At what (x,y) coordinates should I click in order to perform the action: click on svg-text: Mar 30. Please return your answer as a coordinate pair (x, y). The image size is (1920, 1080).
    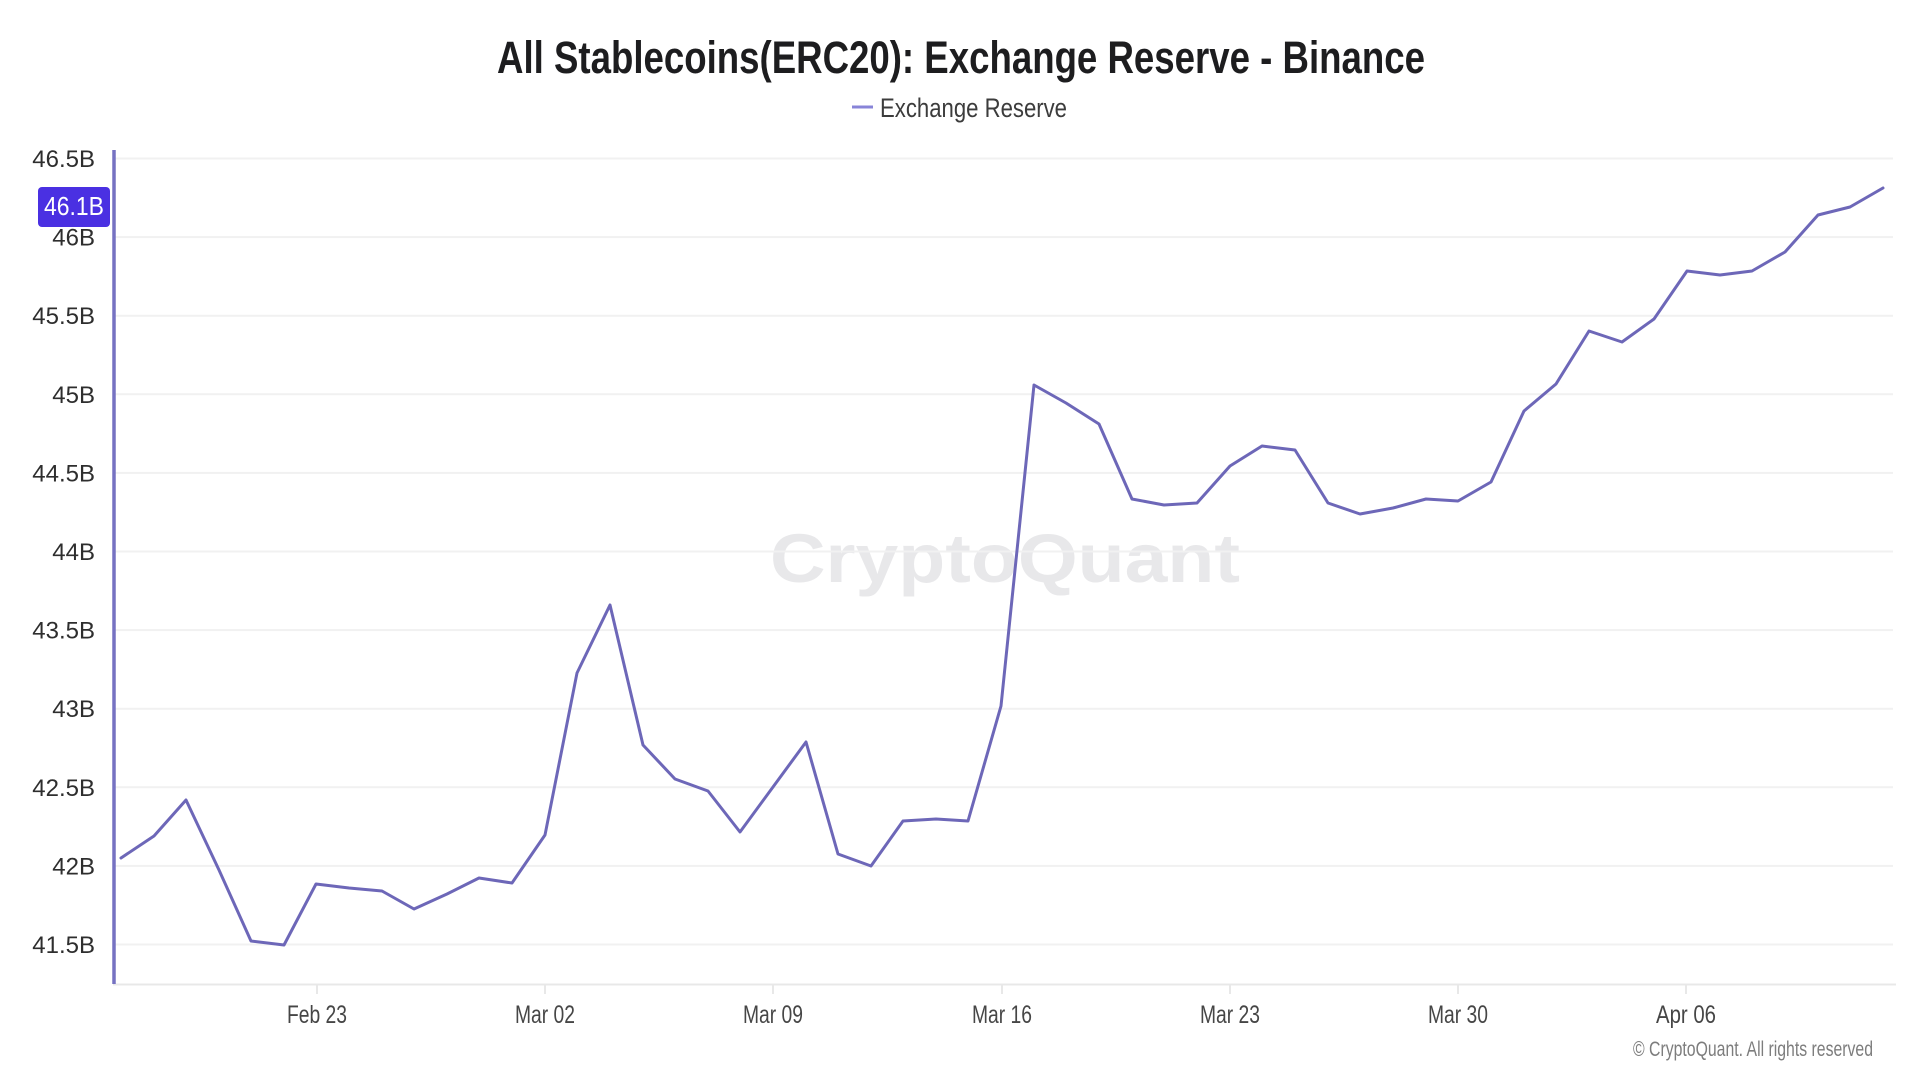
    Looking at the image, I should click on (1458, 1015).